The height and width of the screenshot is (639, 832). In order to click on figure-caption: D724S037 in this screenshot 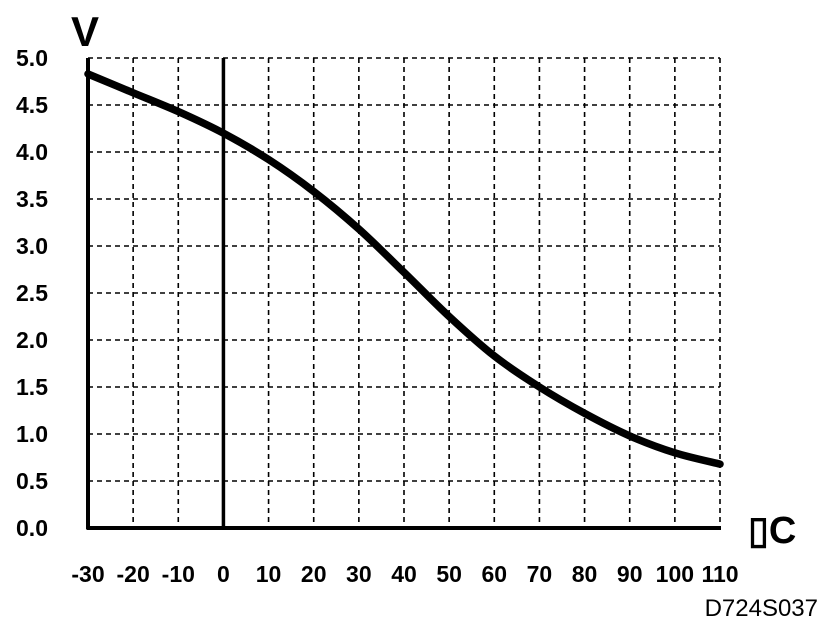, I will do `click(761, 608)`.